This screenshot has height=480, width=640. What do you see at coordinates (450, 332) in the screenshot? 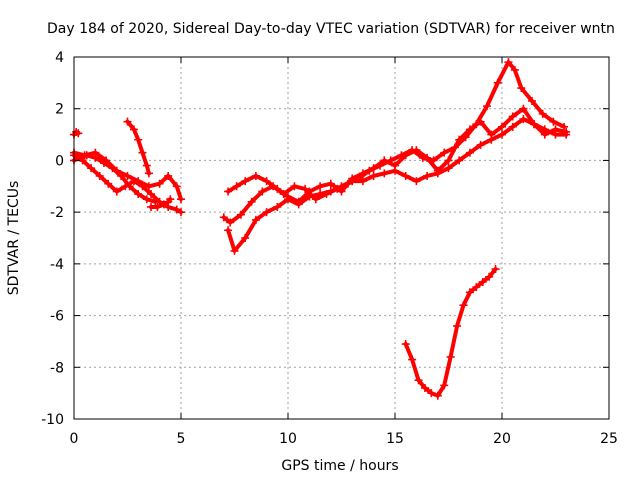
I see `series-trace-j` at bounding box center [450, 332].